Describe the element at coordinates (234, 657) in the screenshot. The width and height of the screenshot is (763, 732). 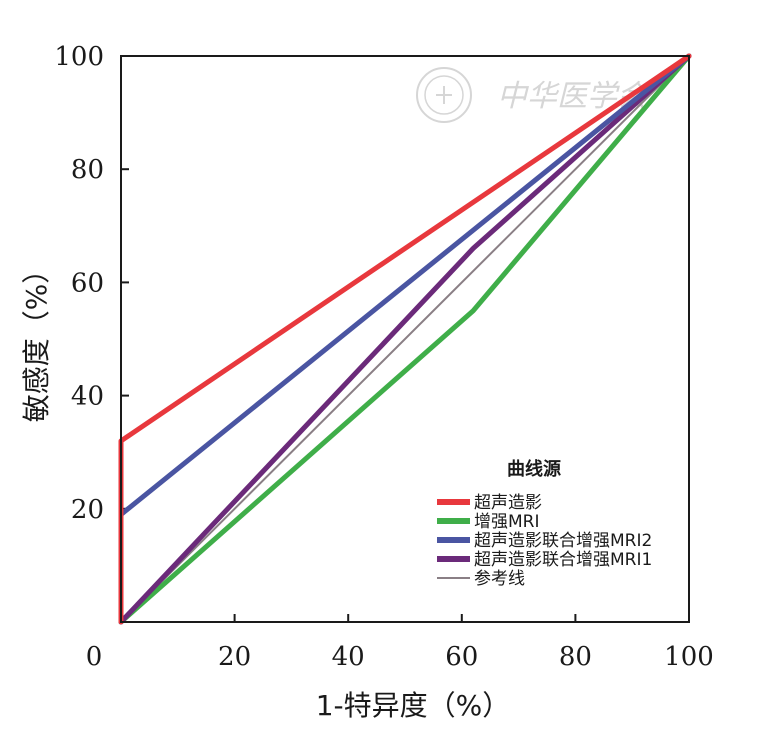
I see `x-tick-label: 20` at that location.